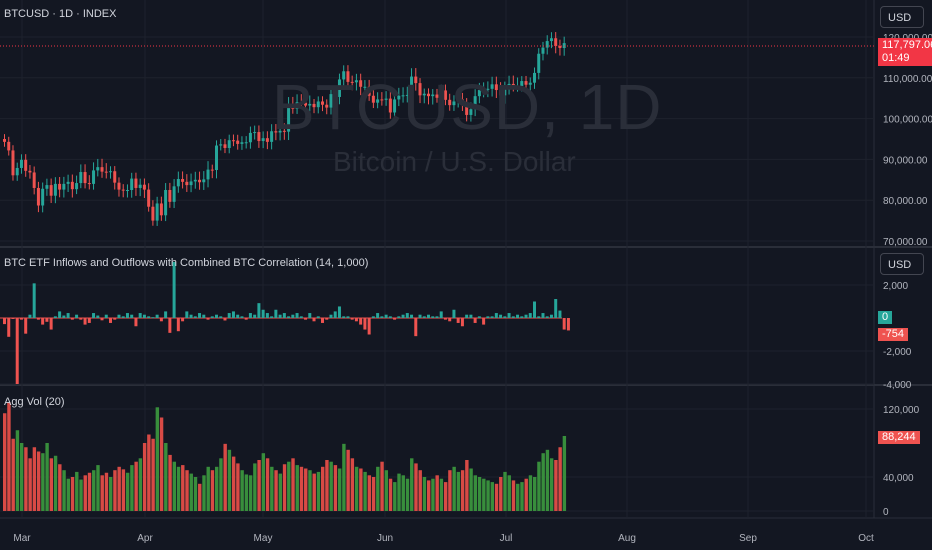  Describe the element at coordinates (902, 17) in the screenshot. I see `currency-button-price: USD` at that location.